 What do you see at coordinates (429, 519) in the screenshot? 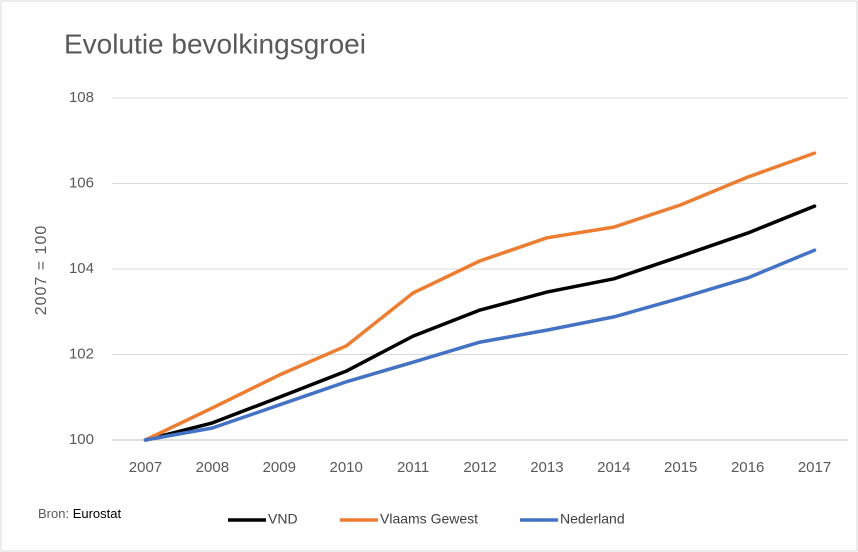
I see `legend-label: Vlaams Gewest` at bounding box center [429, 519].